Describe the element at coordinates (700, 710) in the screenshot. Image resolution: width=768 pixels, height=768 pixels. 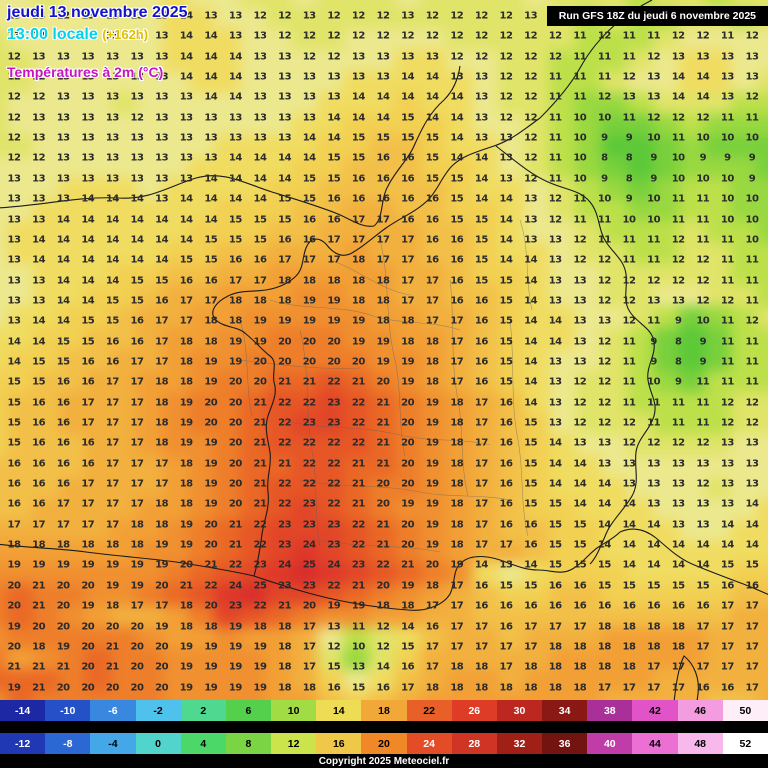
I see `scale-cell: 46` at that location.